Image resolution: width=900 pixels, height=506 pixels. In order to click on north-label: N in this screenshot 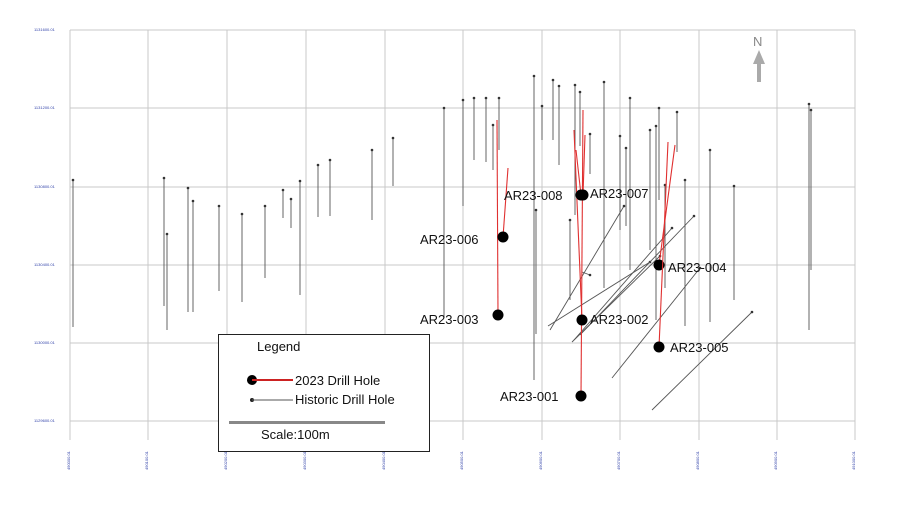, I will do `click(758, 41)`.